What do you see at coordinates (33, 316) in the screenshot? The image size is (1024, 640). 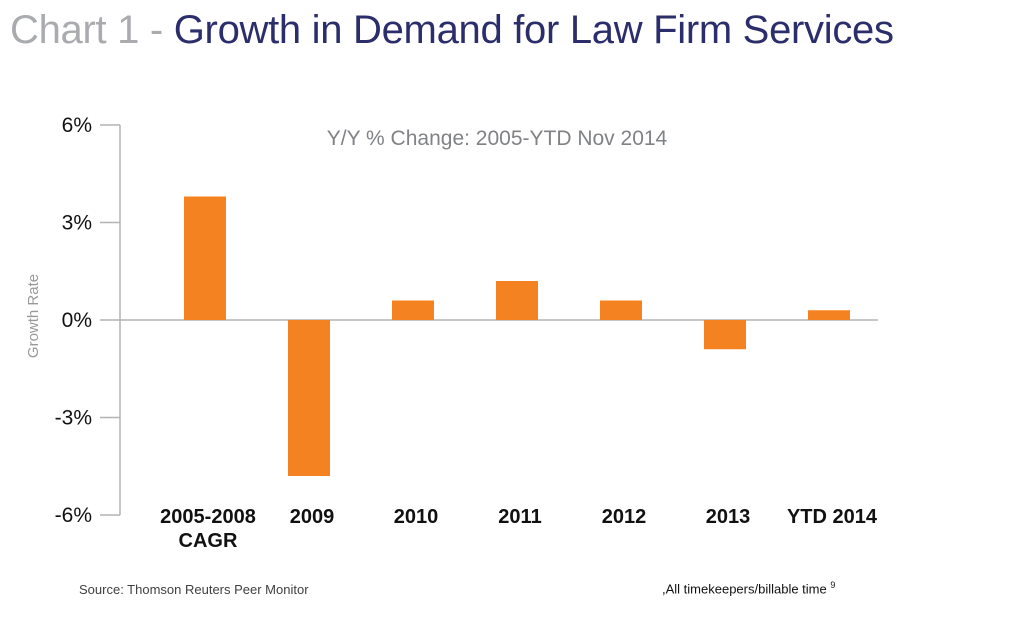 I see `y-axis-label: Growth Rate` at bounding box center [33, 316].